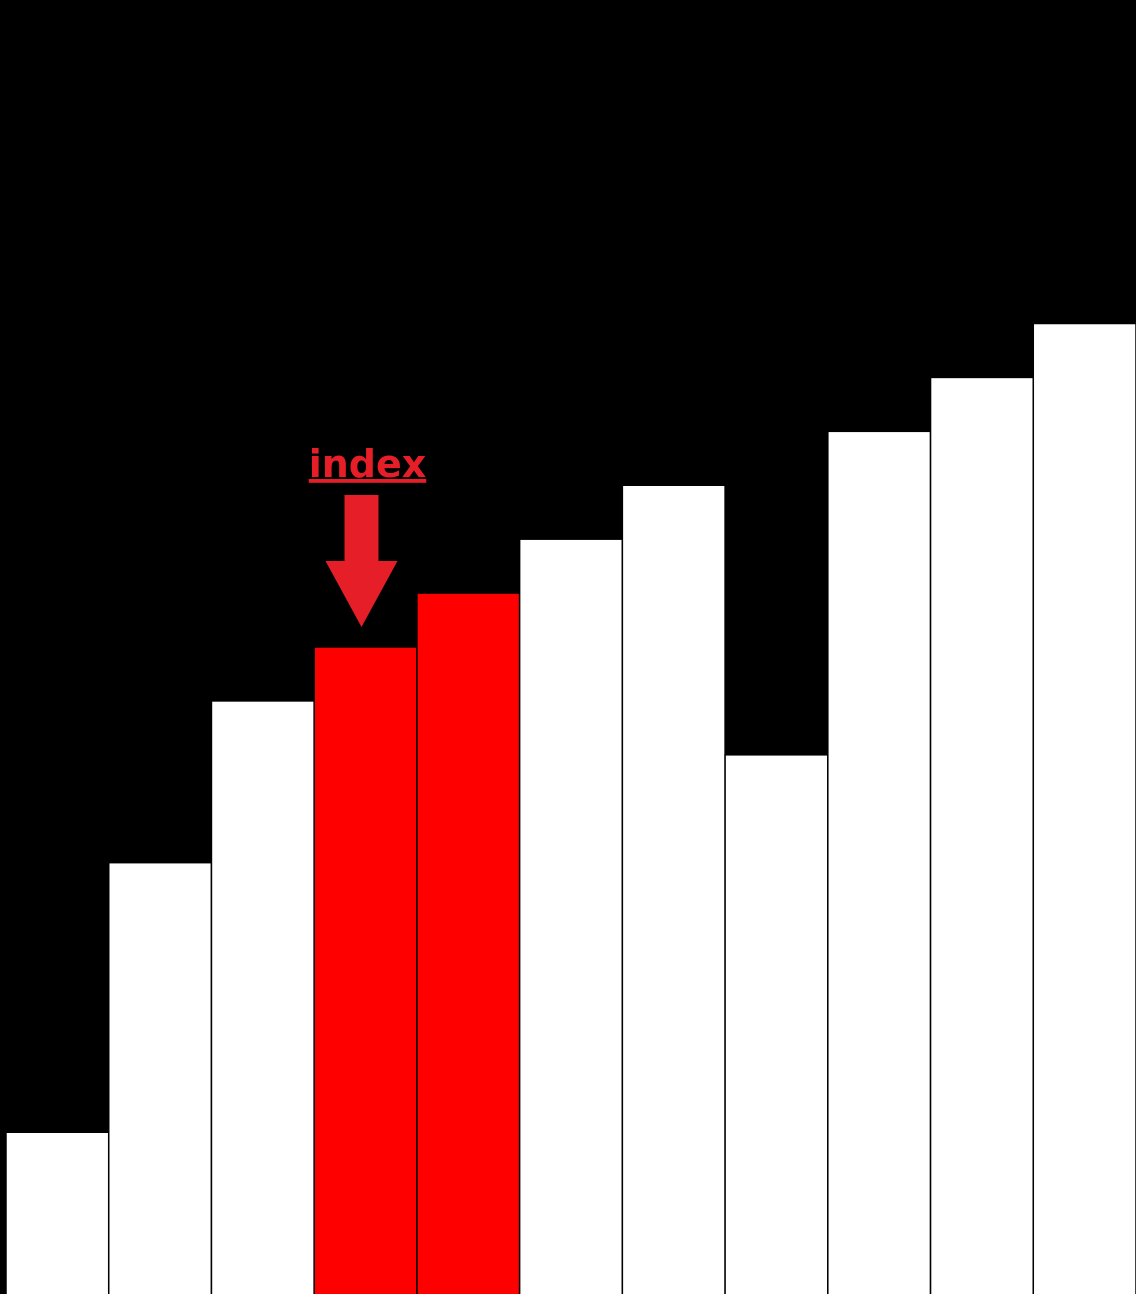 Image resolution: width=1136 pixels, height=1294 pixels. What do you see at coordinates (361, 561) in the screenshot?
I see `down-arrow-icon` at bounding box center [361, 561].